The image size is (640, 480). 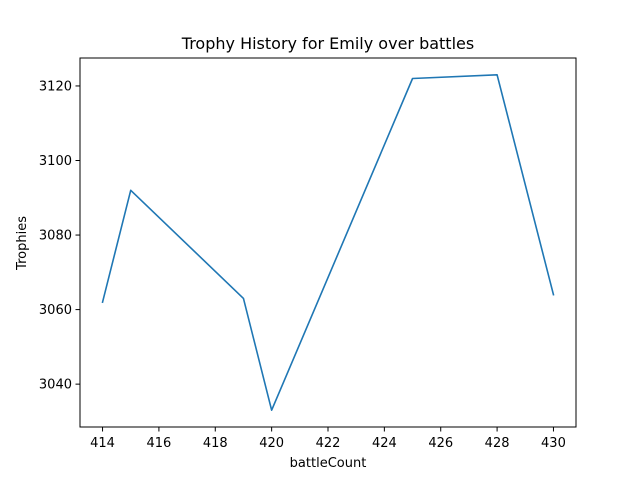 I want to click on x-tick-label: 416, so click(x=158, y=443).